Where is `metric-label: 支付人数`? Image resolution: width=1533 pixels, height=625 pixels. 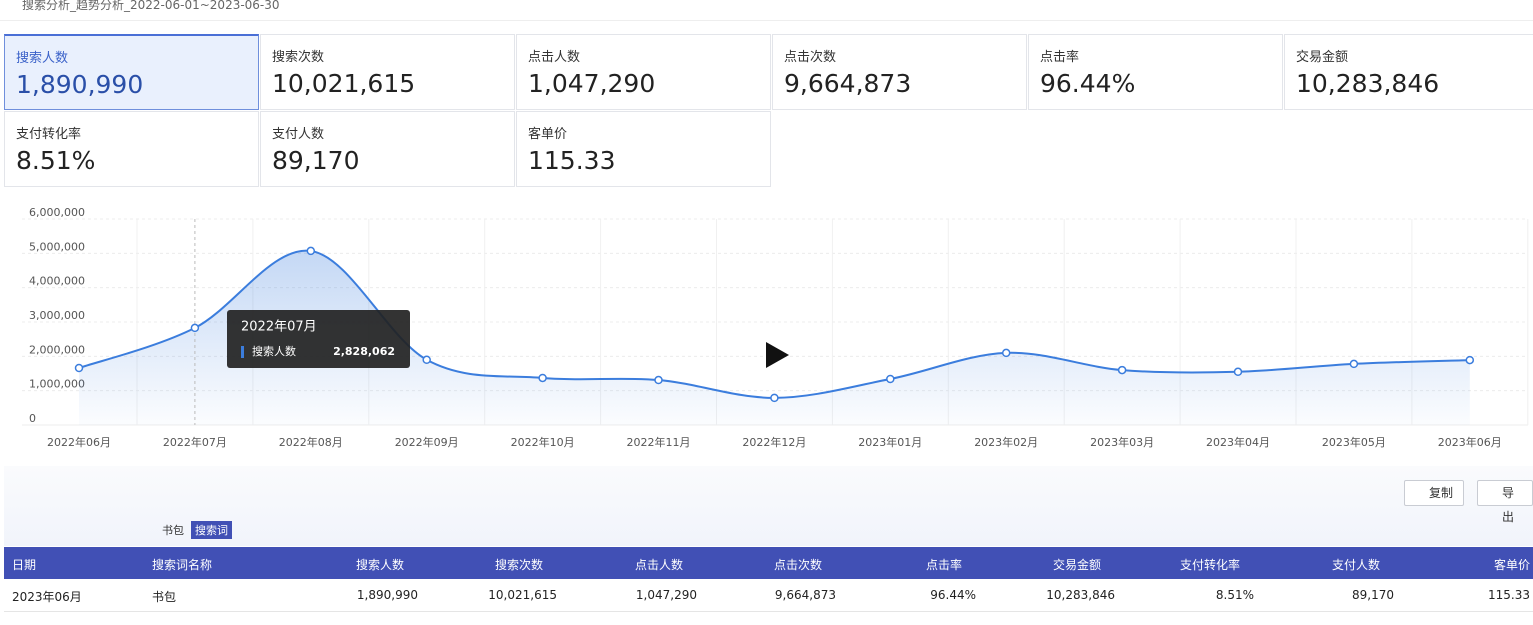 metric-label: 支付人数 is located at coordinates (298, 134).